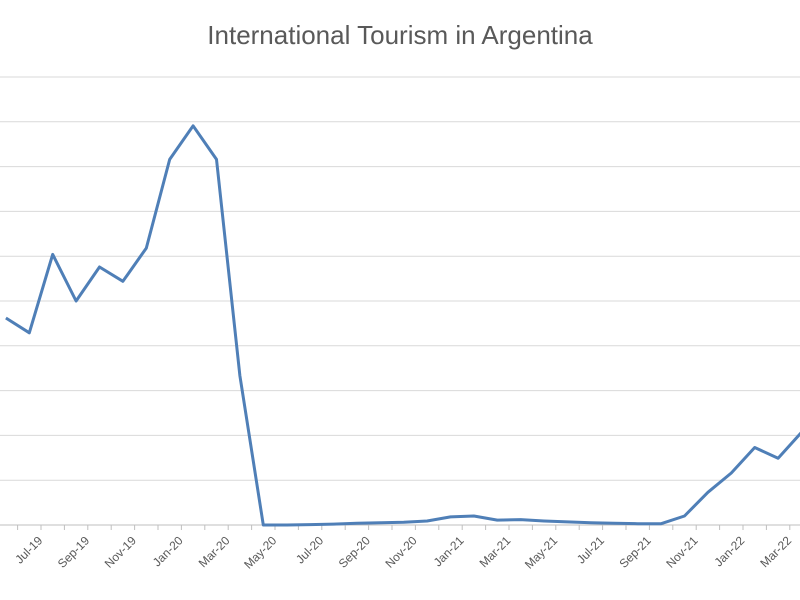 This screenshot has height=600, width=800. Describe the element at coordinates (730, 551) in the screenshot. I see `x-tick-label: Jan-22` at that location.